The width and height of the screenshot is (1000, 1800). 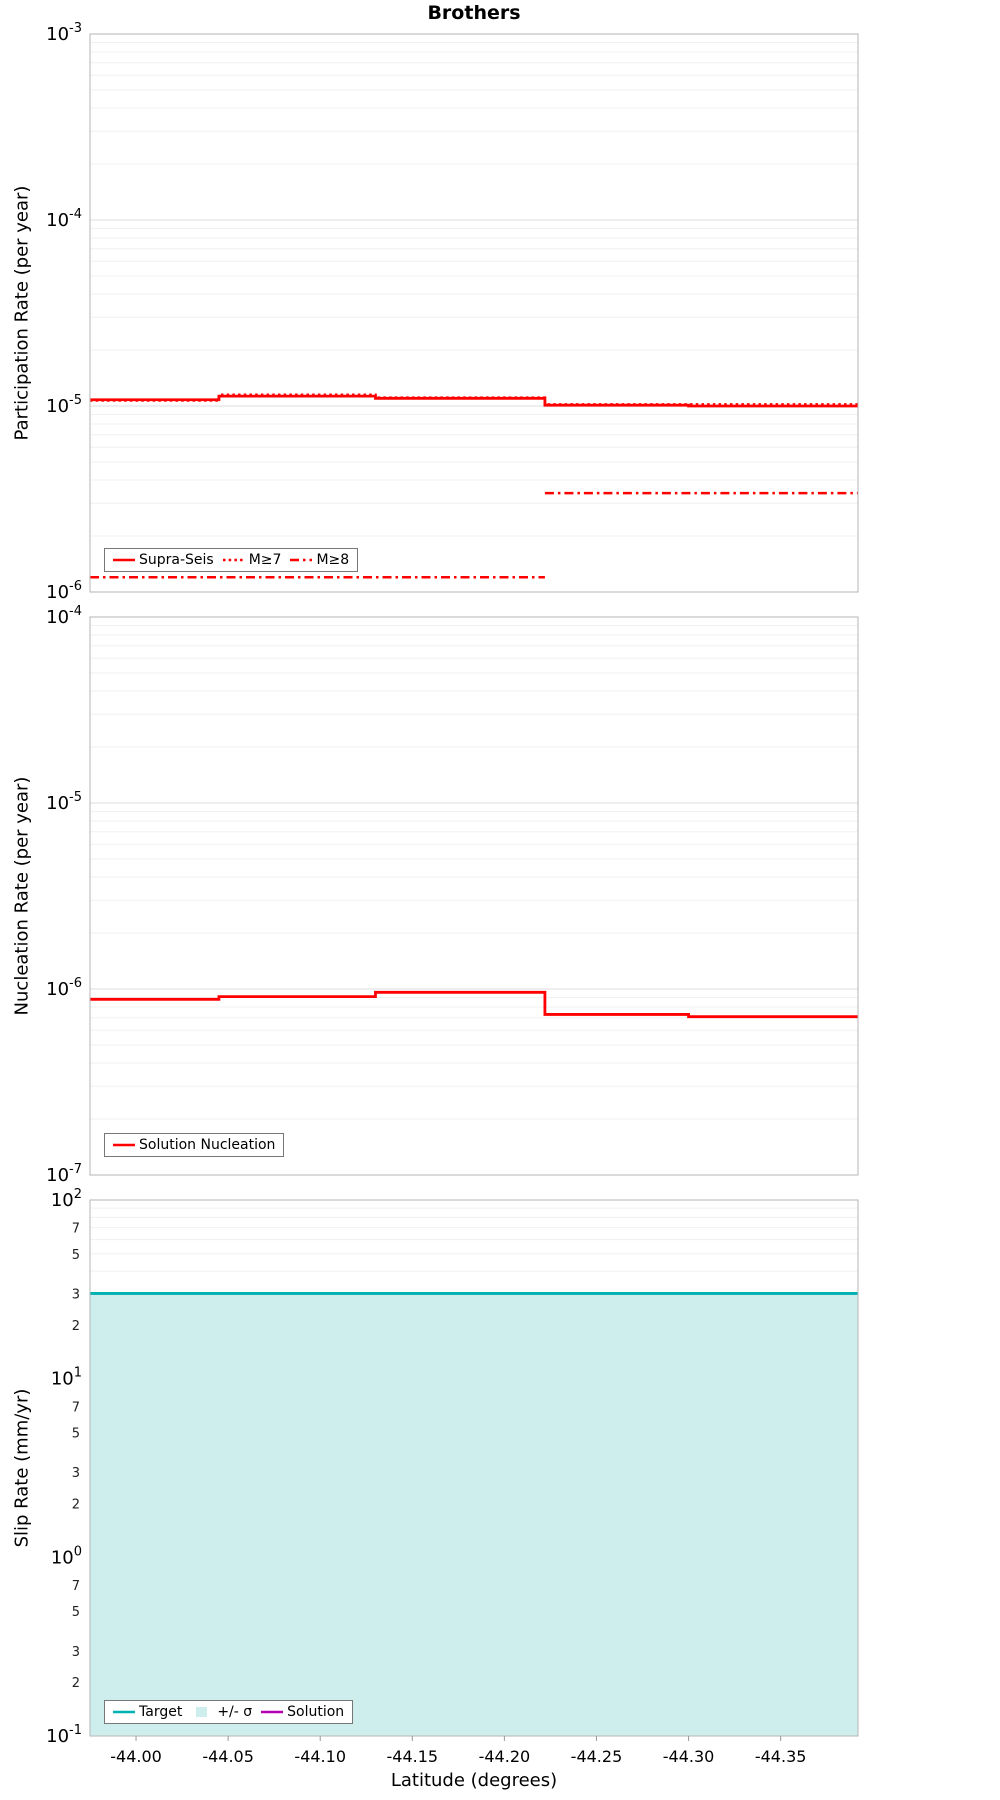 What do you see at coordinates (161, 1712) in the screenshot?
I see `legend-label: Target` at bounding box center [161, 1712].